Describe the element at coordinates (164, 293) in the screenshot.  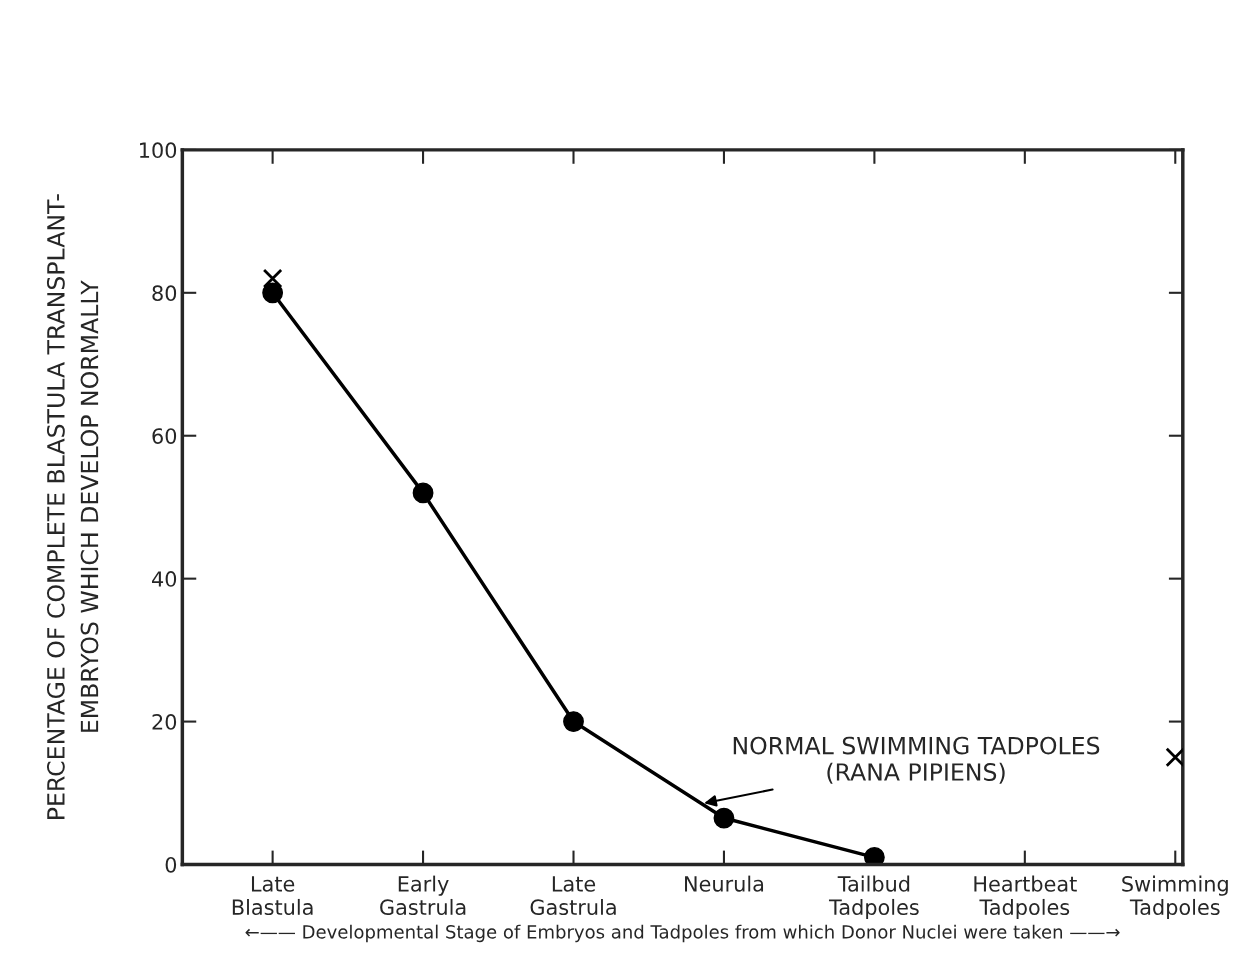
I see `y-tick-label: 80` at that location.